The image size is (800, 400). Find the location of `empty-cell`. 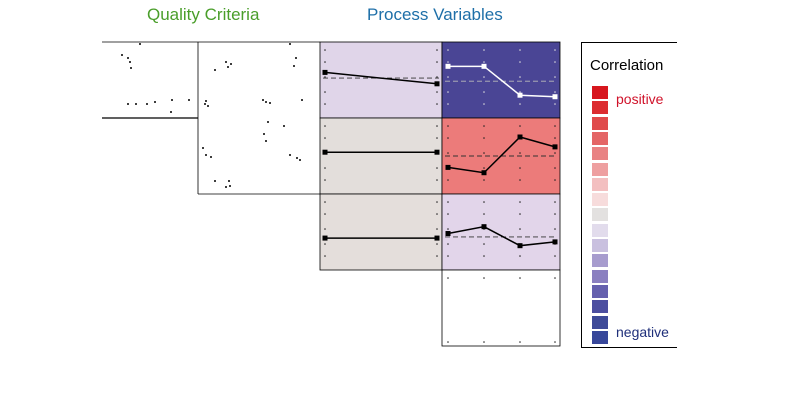

empty-cell is located at coordinates (501, 308).